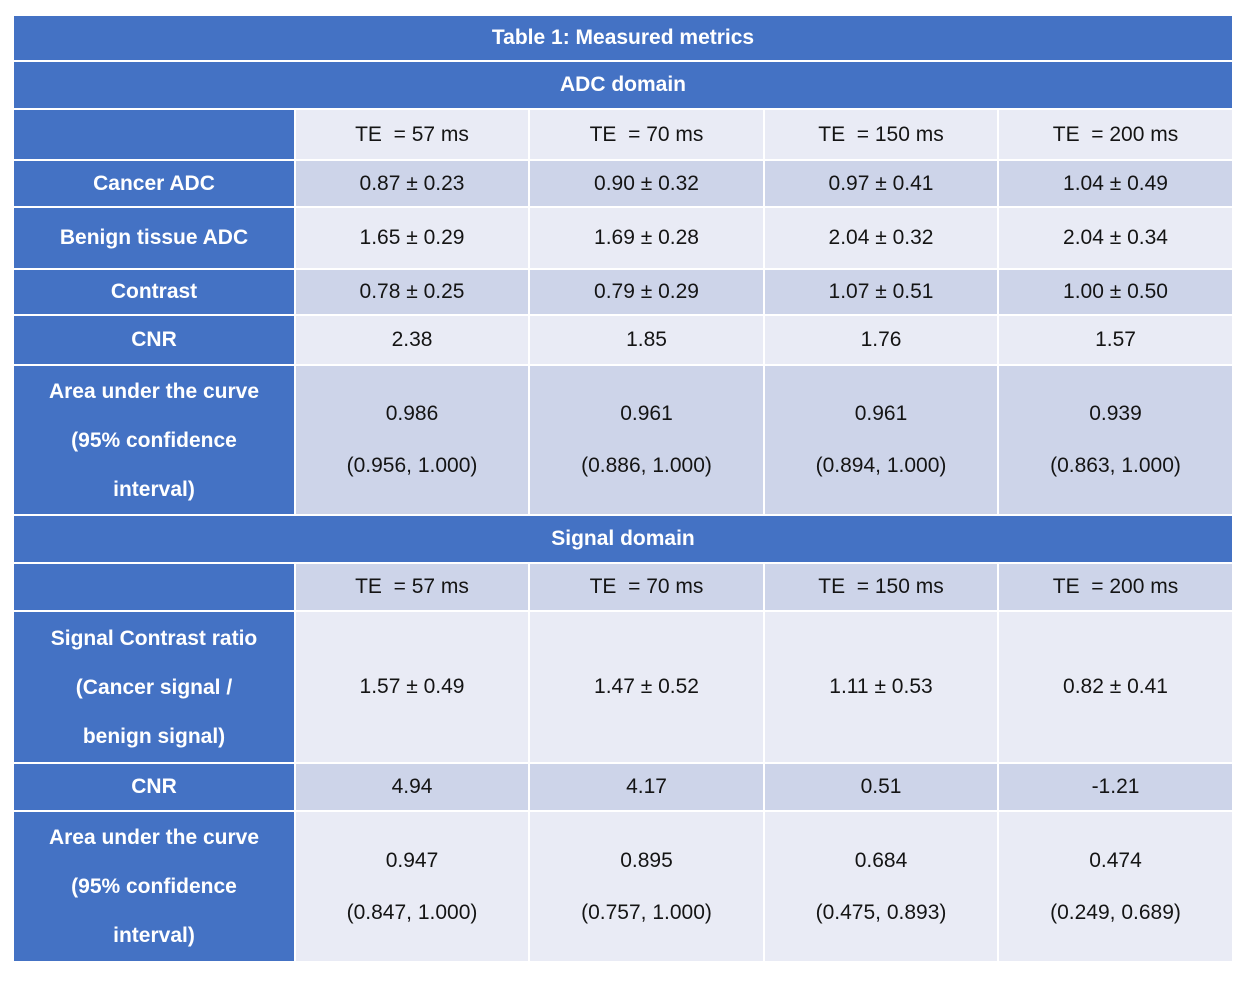 Image resolution: width=1246 pixels, height=982 pixels. Describe the element at coordinates (412, 886) in the screenshot. I see `value-cell: 0.947 (0.847, 1.000)` at that location.